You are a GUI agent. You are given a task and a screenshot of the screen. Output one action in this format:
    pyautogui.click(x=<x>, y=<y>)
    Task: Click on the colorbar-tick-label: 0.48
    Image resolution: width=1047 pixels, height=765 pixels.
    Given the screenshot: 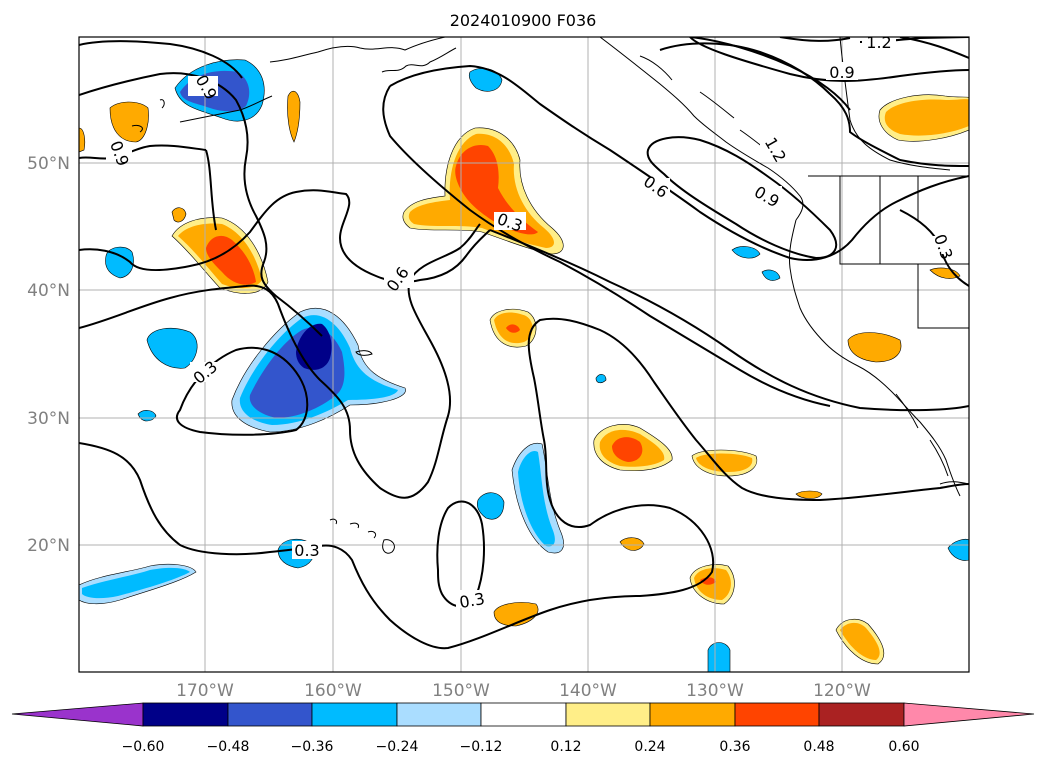 What is the action you would take?
    pyautogui.click(x=818, y=747)
    